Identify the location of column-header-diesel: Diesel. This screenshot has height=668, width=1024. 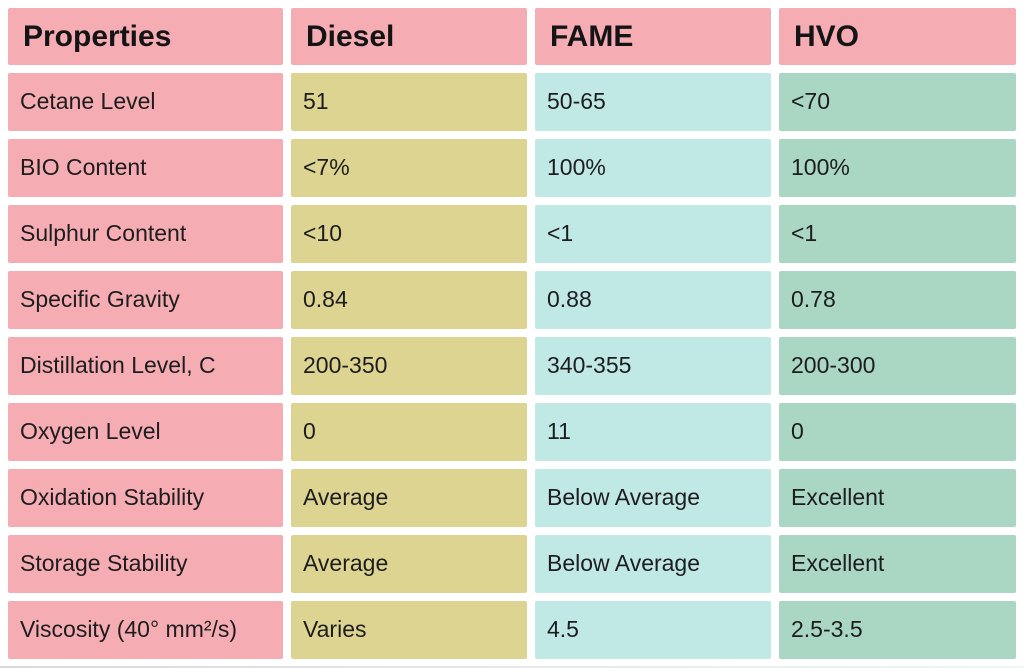
(409, 36).